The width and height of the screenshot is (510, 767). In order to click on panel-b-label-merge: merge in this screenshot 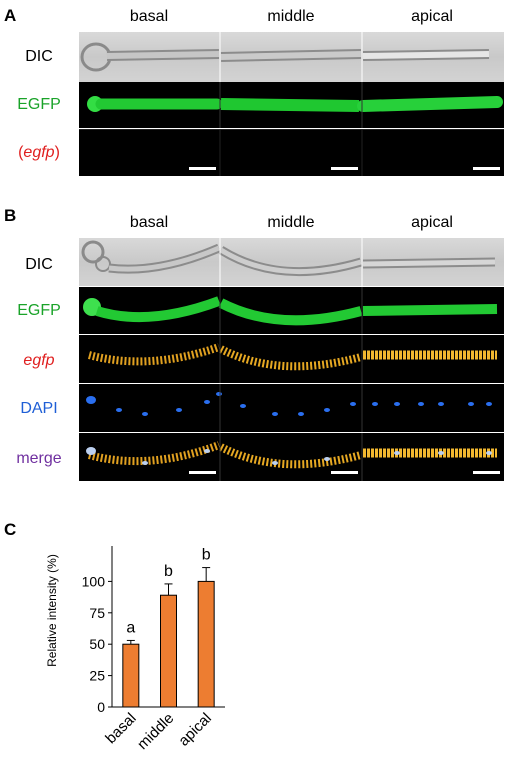, I will do `click(39, 458)`.